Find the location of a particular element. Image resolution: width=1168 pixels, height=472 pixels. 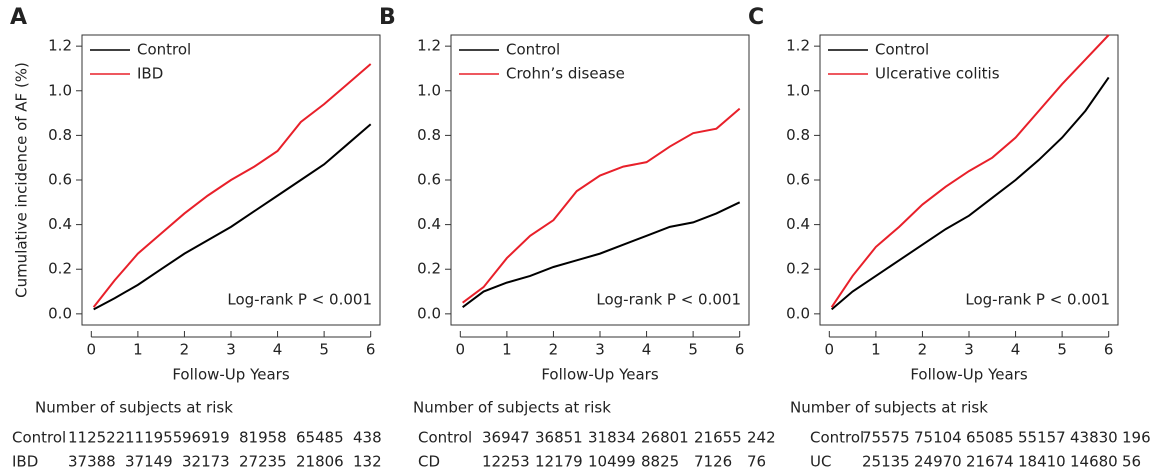

risk-value: 8825 is located at coordinates (660, 462).